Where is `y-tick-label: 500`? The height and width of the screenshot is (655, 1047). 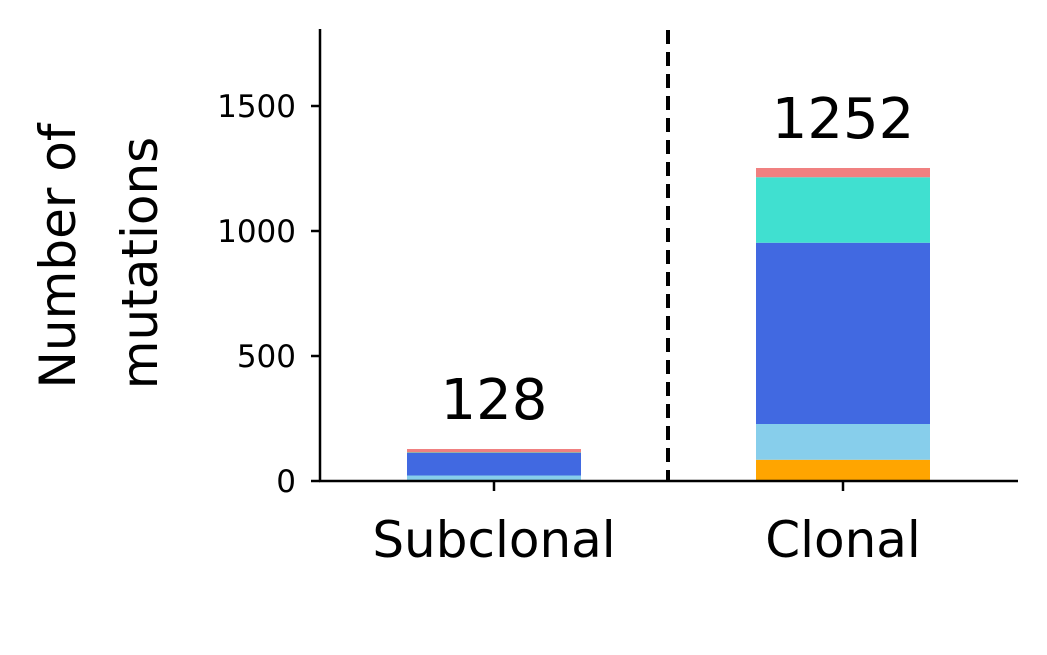
y-tick-label: 500 is located at coordinates (266, 357).